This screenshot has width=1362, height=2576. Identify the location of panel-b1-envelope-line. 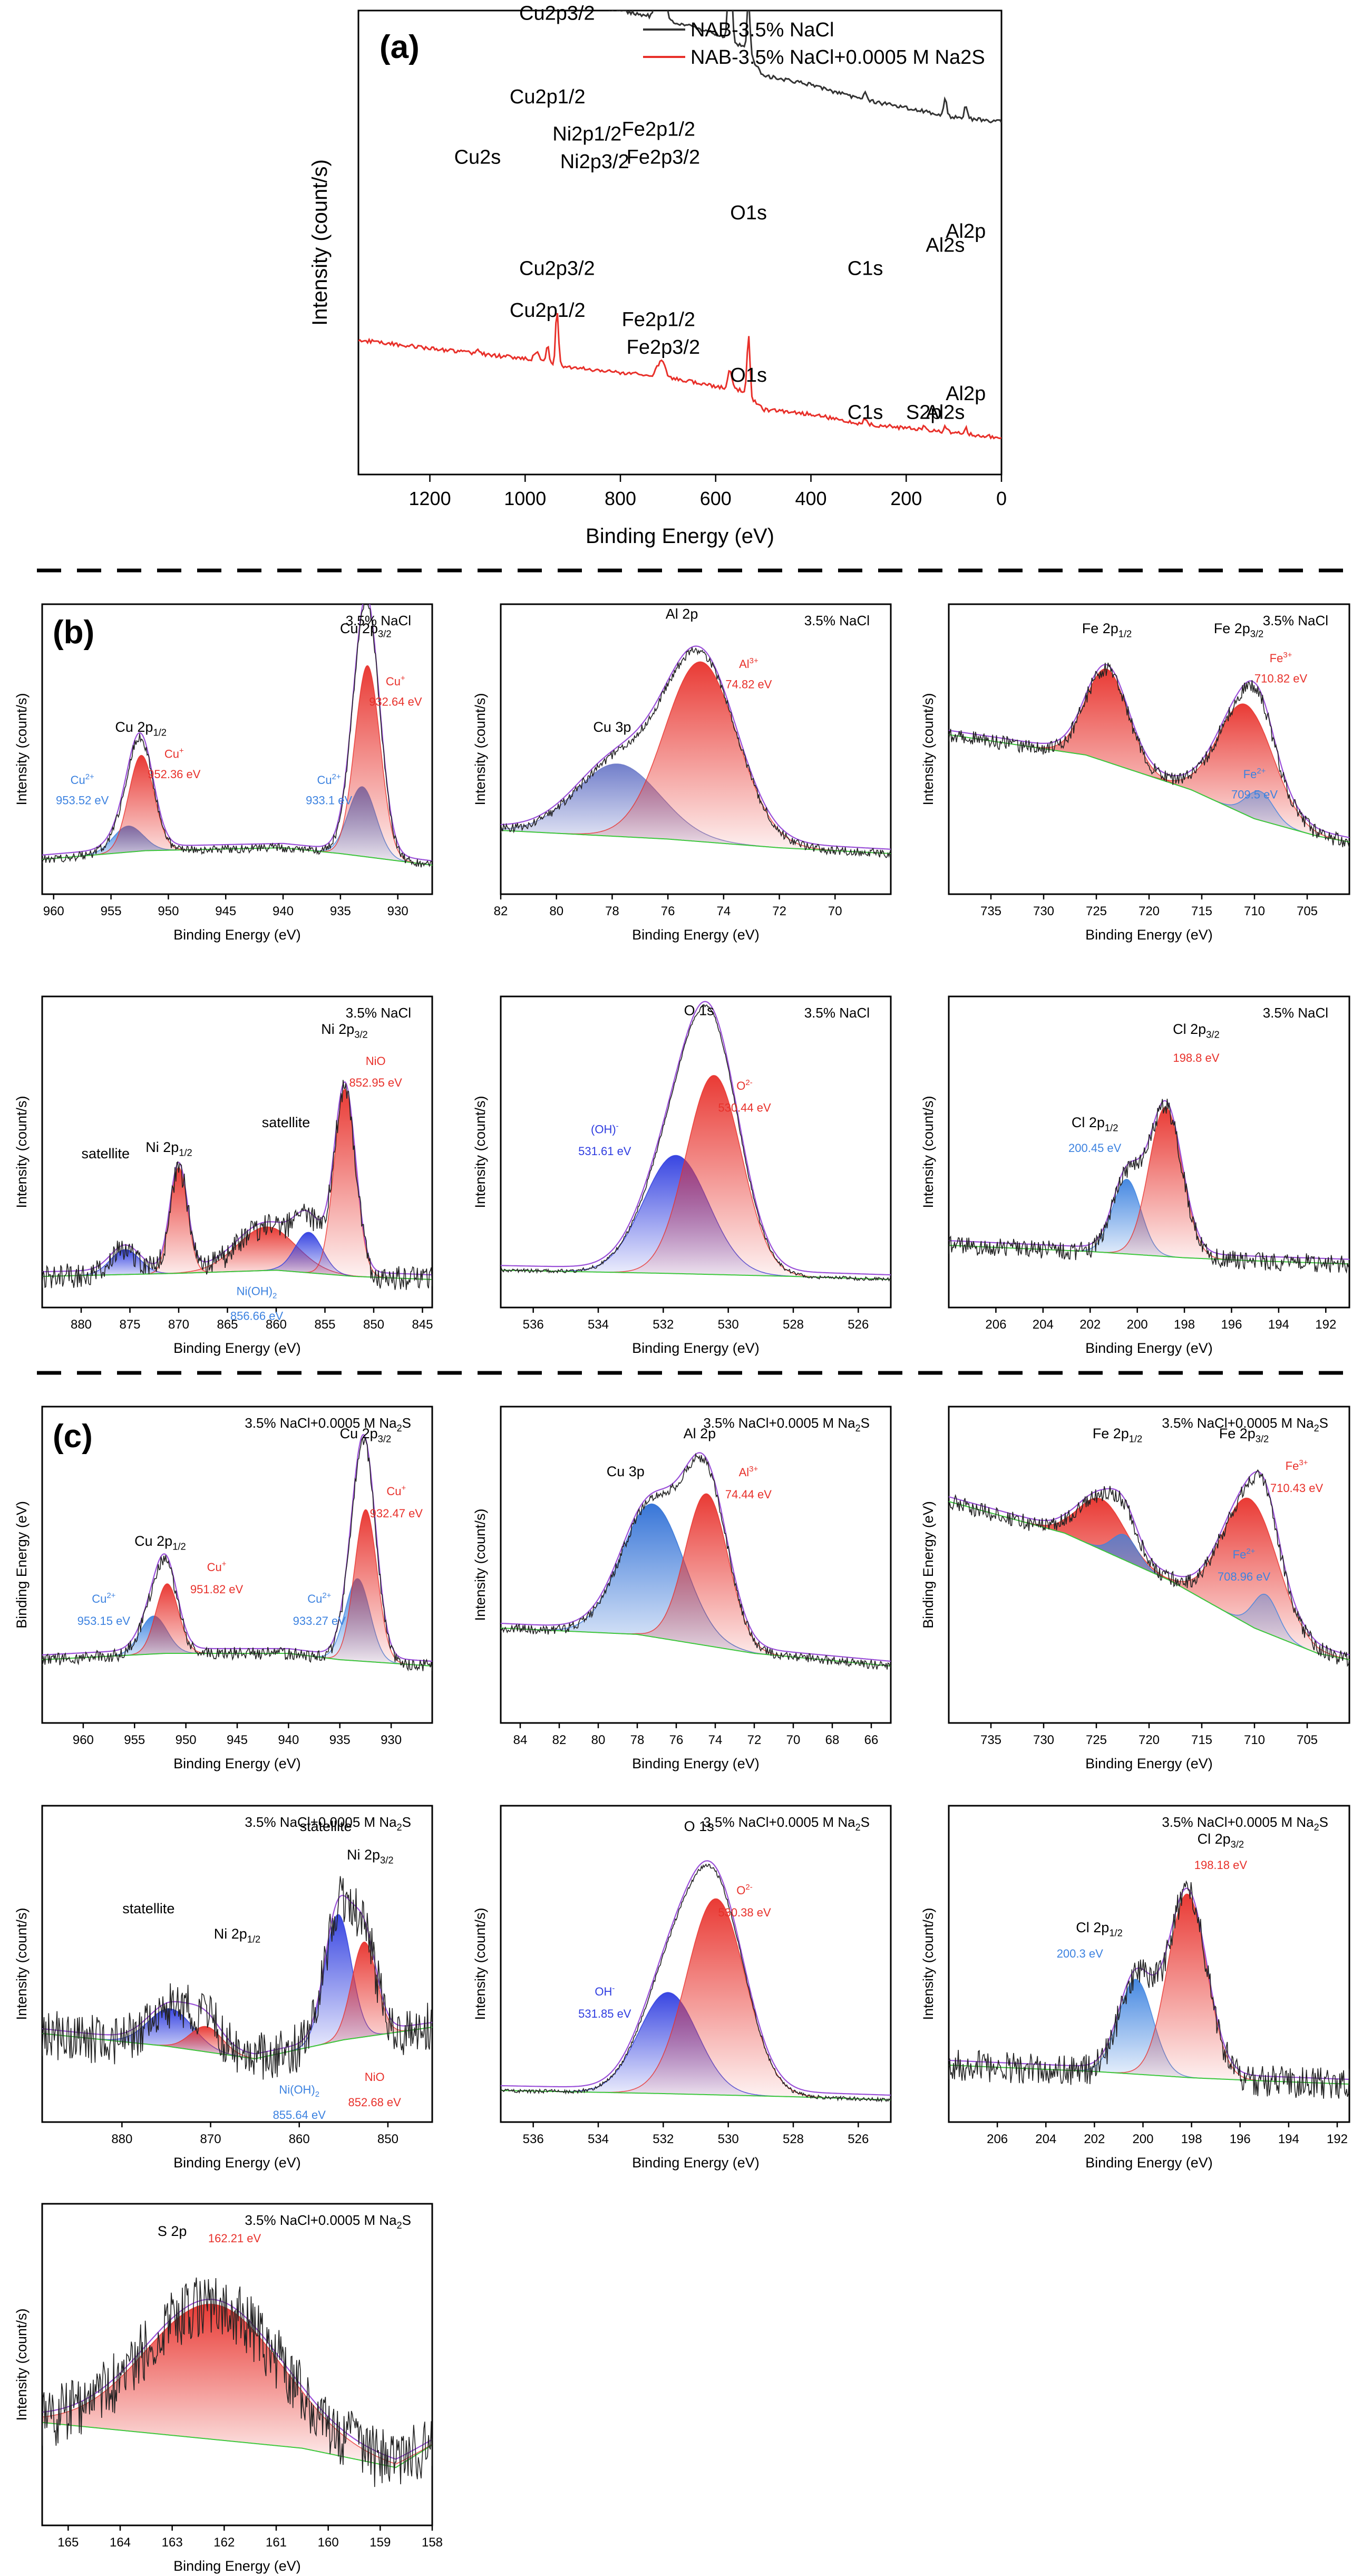
(237, 732).